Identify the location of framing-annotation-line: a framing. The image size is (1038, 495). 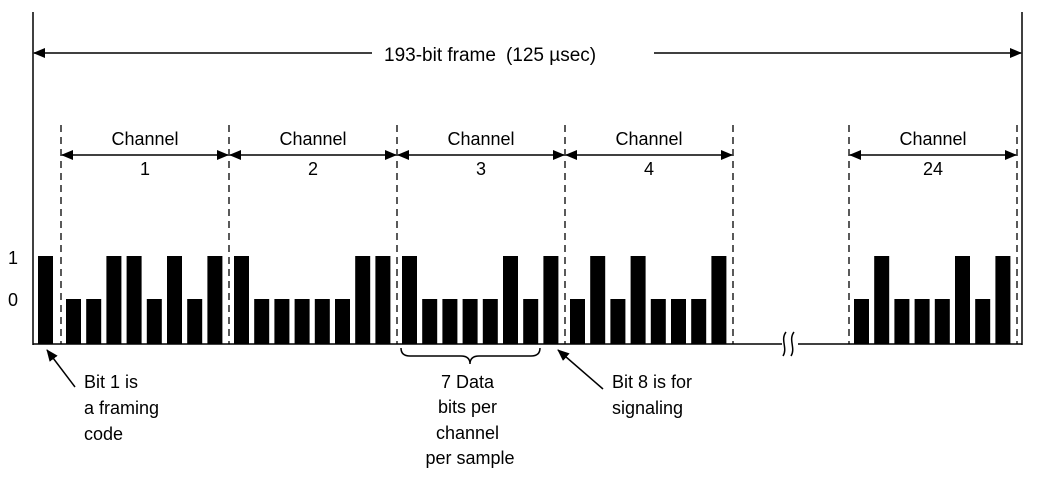
(121, 408).